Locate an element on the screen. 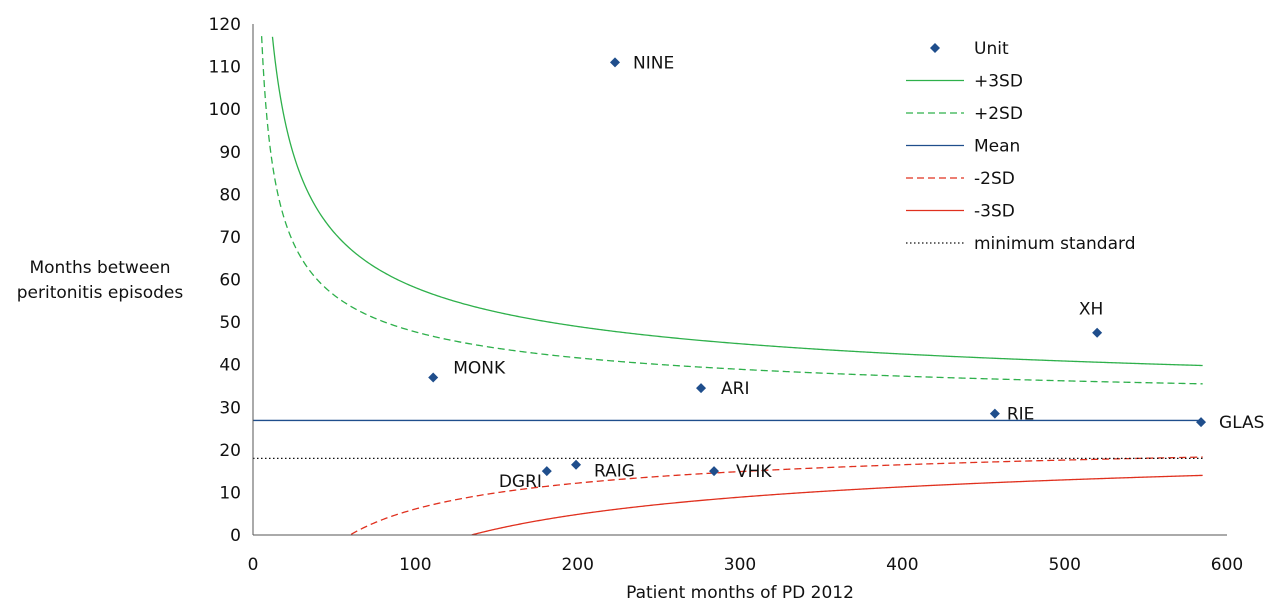  y-tick-label: 50 is located at coordinates (230, 323).